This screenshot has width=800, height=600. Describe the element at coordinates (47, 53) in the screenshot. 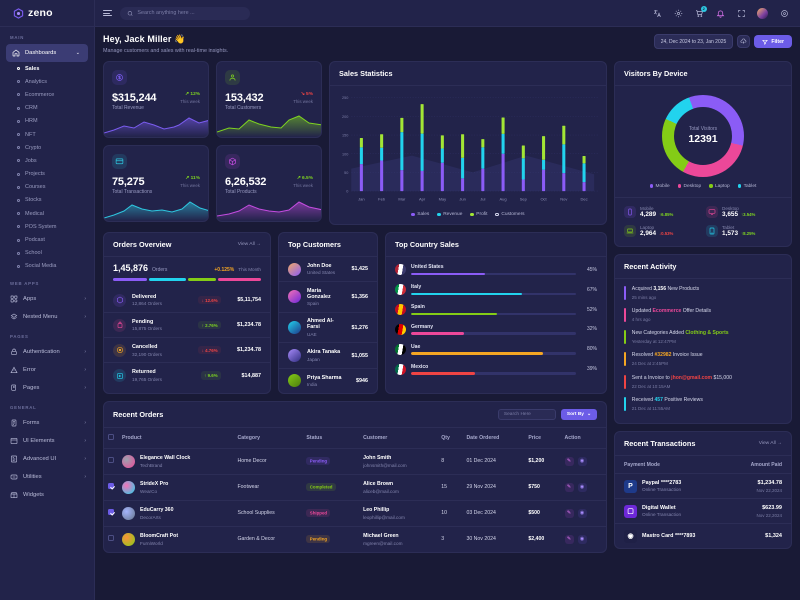

I see `sidebar-item-dashboards: Dashboards ⌄` at that location.